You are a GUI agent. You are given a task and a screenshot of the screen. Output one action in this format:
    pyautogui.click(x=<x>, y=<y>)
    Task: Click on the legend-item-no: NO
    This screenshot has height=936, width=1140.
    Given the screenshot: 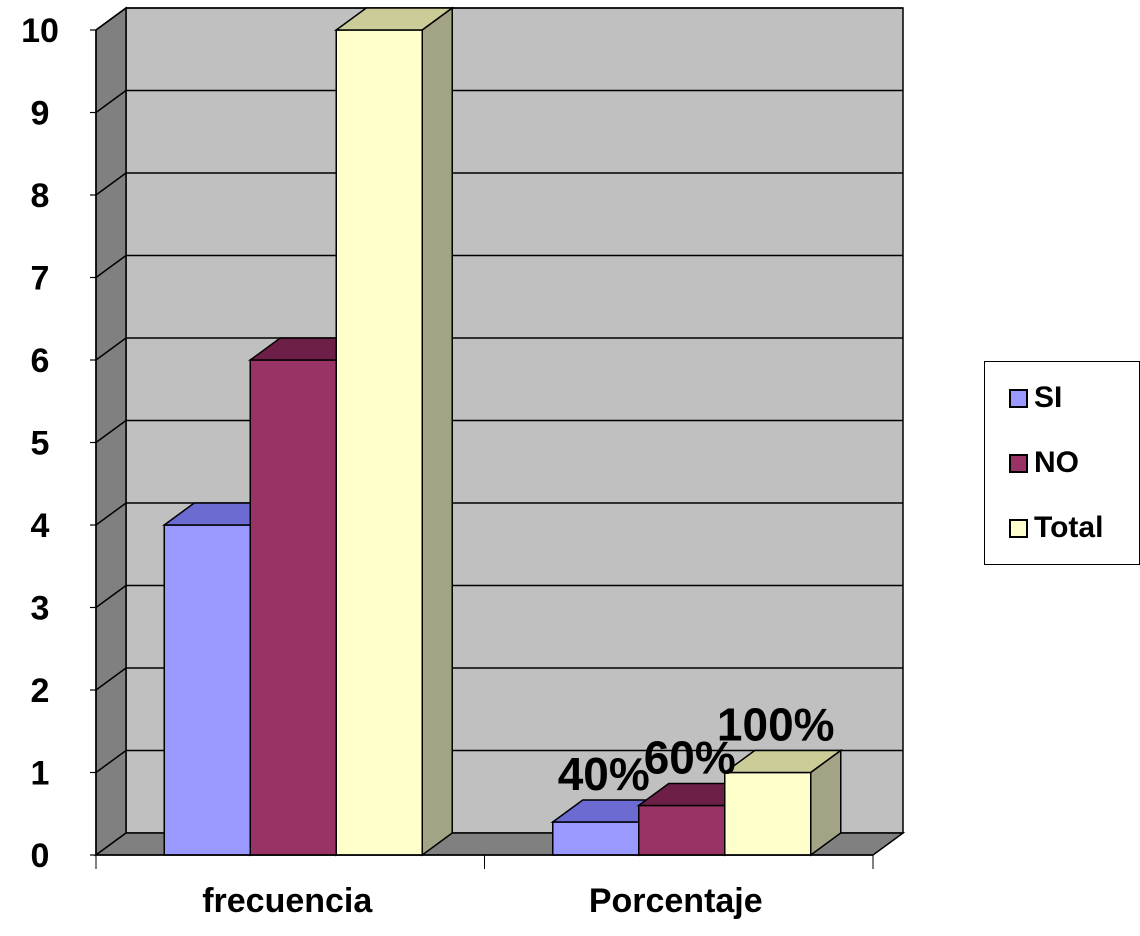 What is the action you would take?
    pyautogui.click(x=1044, y=463)
    